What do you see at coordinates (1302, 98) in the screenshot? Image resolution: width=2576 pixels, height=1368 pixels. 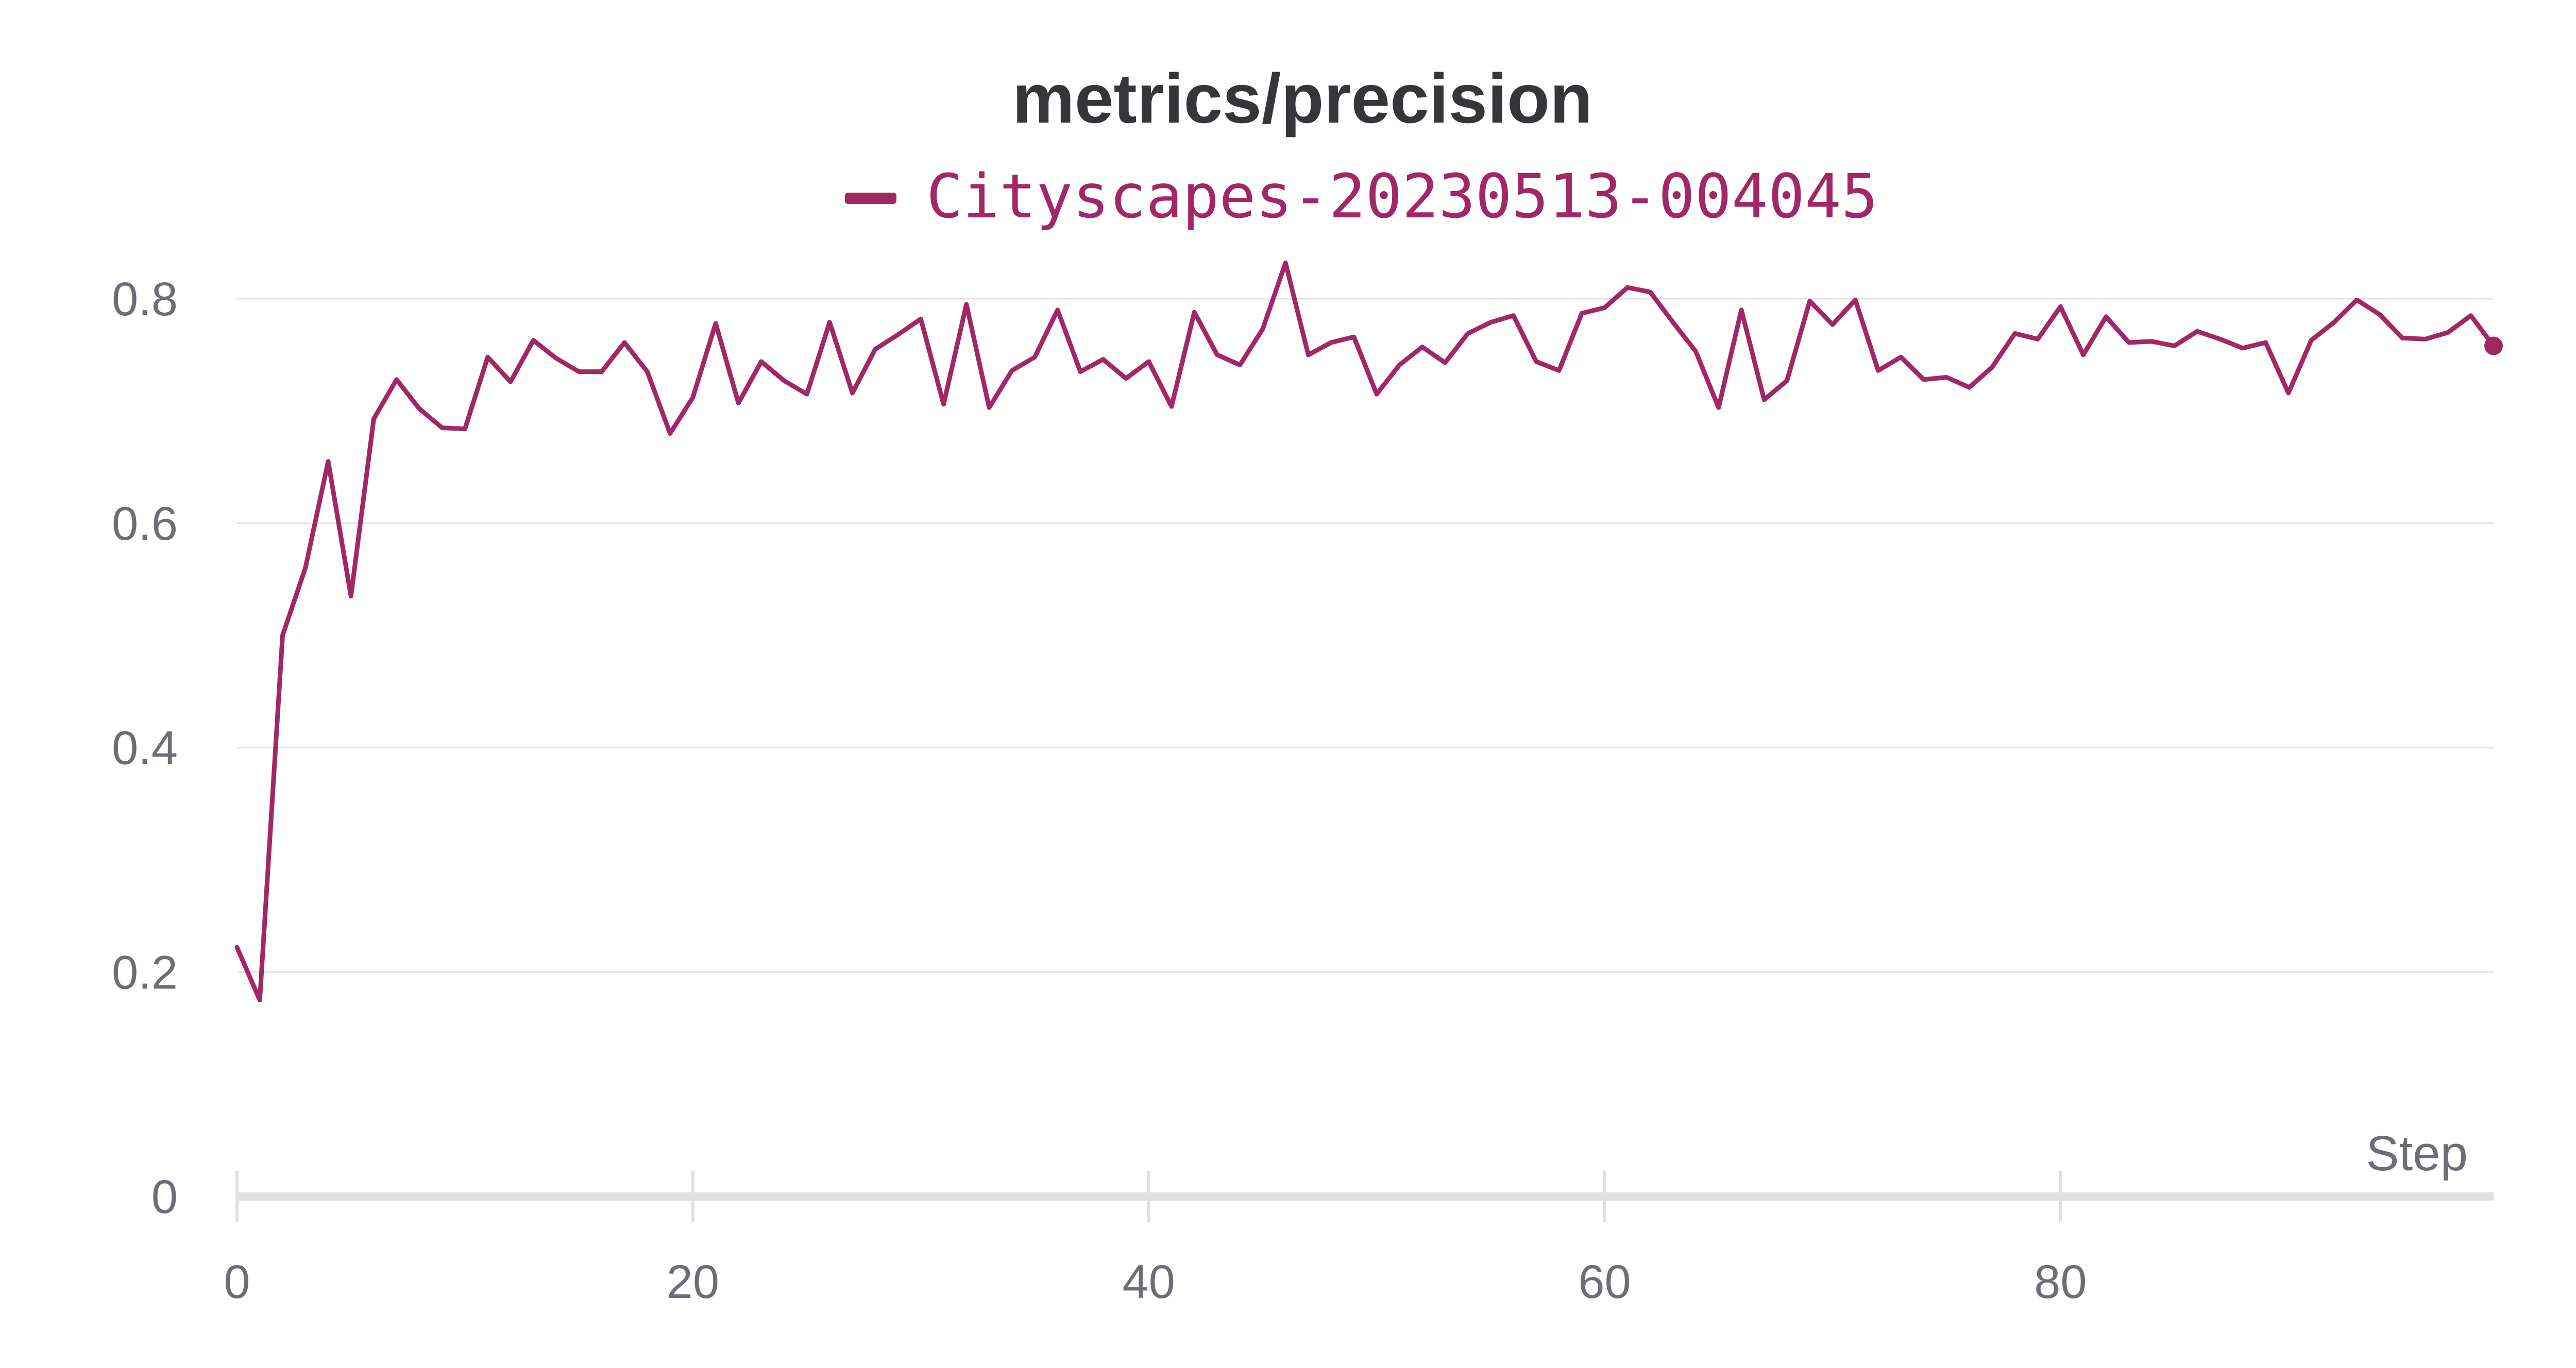 I see `chart-title: metrics/precision` at bounding box center [1302, 98].